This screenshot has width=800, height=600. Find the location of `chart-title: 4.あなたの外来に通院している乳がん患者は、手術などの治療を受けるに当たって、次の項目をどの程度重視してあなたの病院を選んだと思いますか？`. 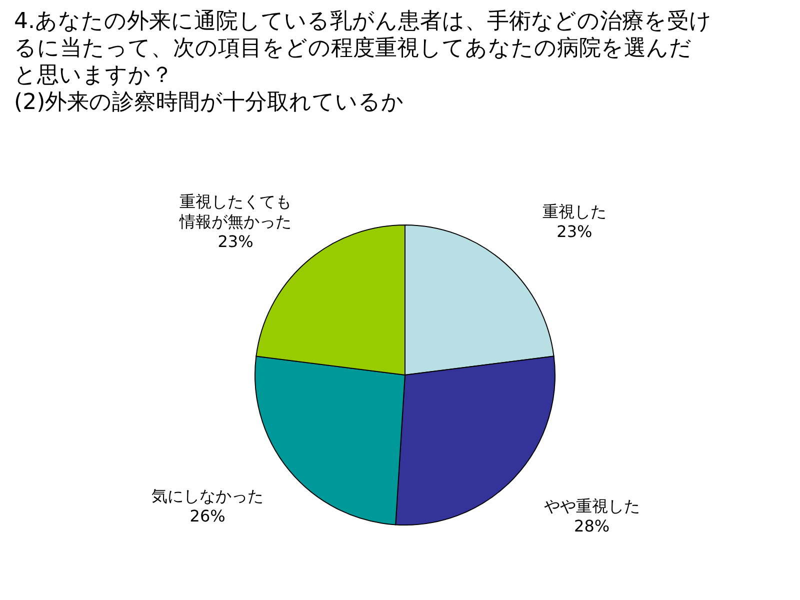

chart-title: 4.あなたの外来に通院している乳がん患者は、手術などの治療を受けるに当たって、次の項目をどの程度重視してあなたの病院を選んだと思いますか？ is located at coordinates (363, 48).